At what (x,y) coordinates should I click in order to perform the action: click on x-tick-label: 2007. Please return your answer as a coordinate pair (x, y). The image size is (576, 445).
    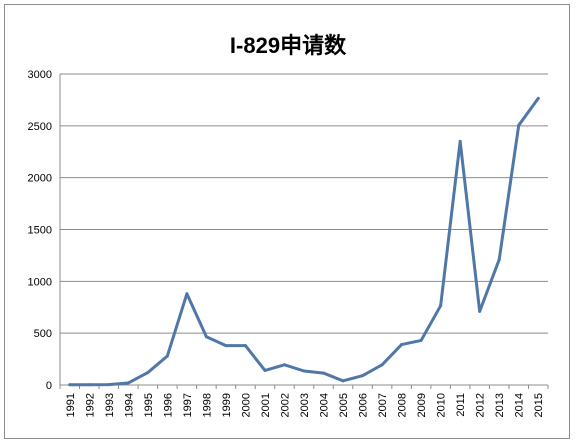
    Looking at the image, I should click on (383, 405).